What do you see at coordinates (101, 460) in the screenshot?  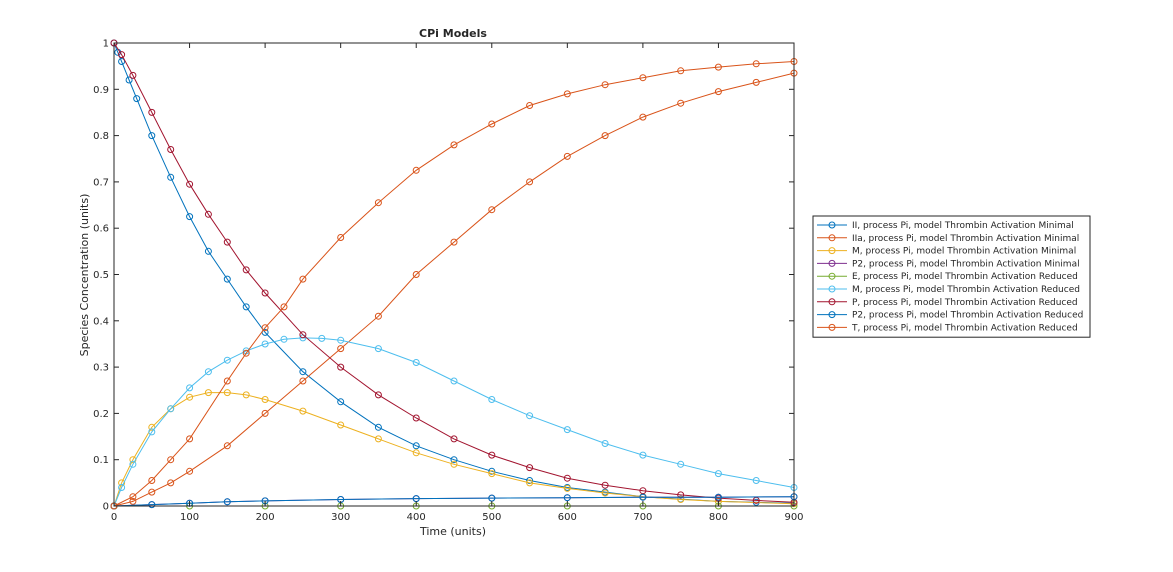 I see `y-tick-label-1: 0.1` at bounding box center [101, 460].